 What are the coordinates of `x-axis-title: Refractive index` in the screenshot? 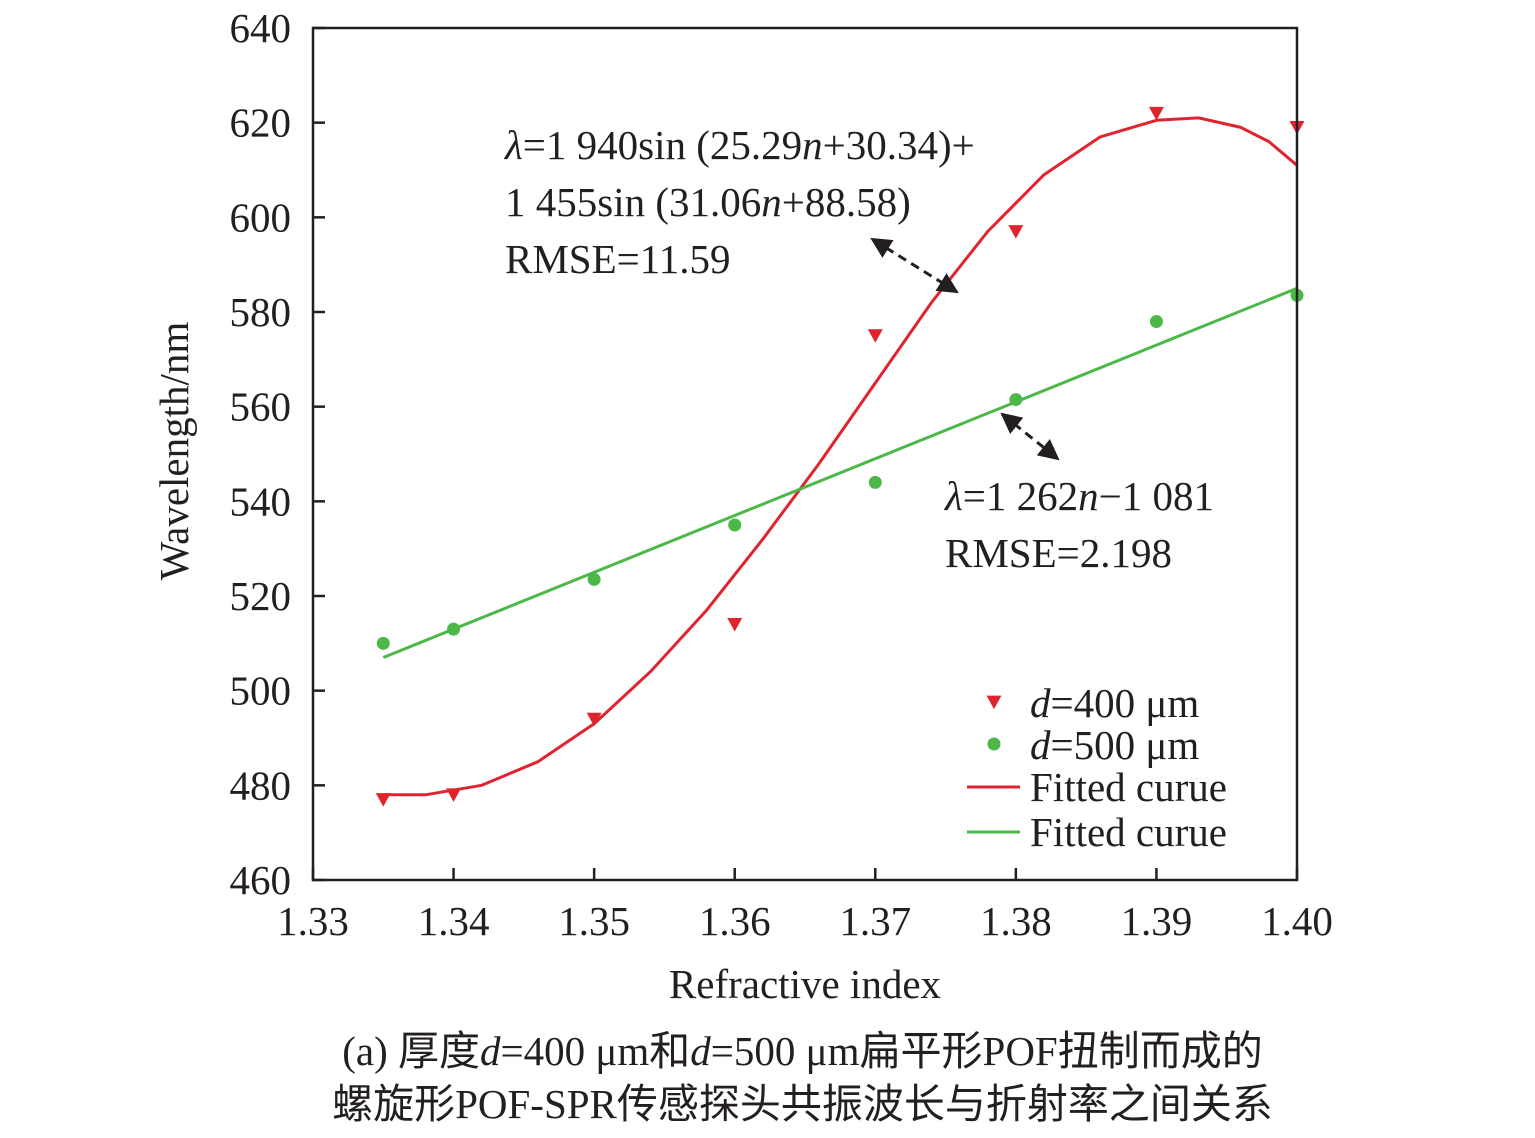 It's located at (805, 984).